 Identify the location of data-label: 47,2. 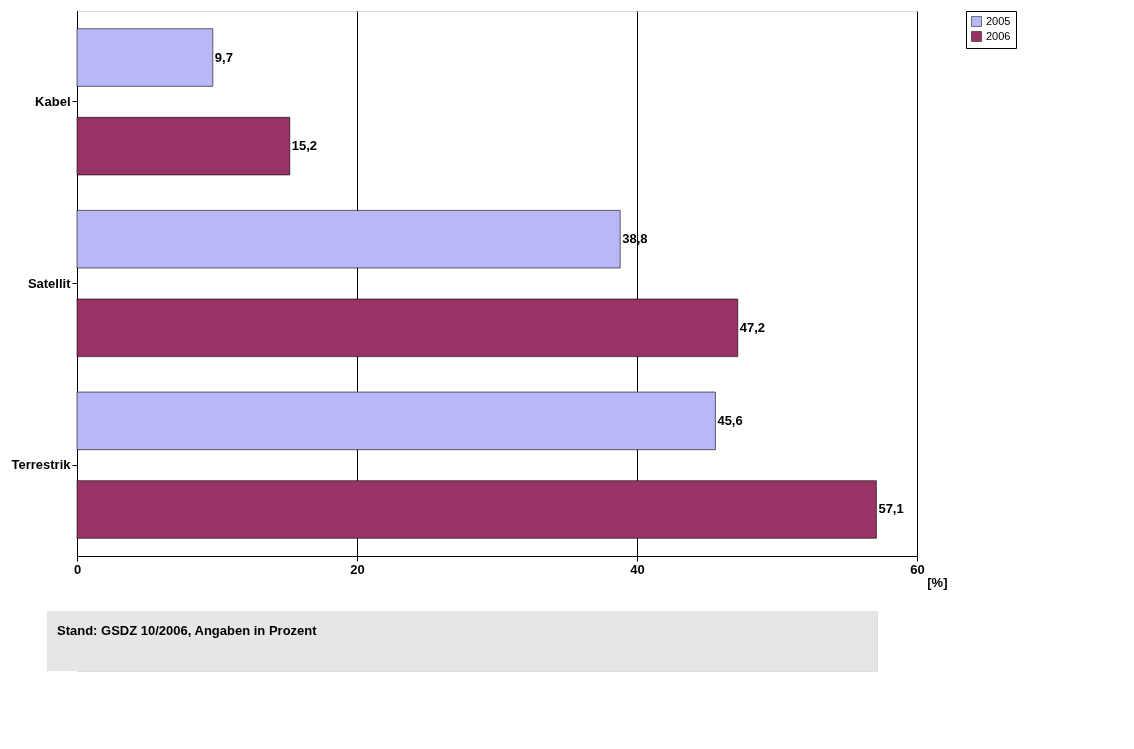
(752, 327).